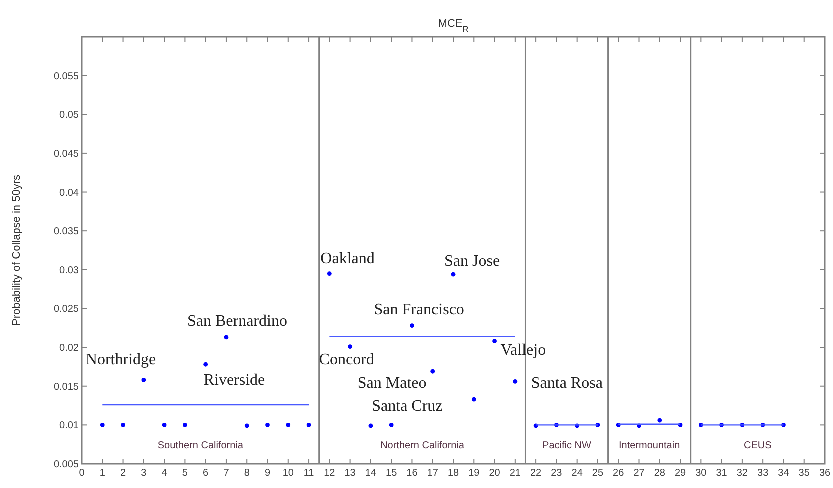 Image resolution: width=833 pixels, height=488 pixels. Describe the element at coordinates (422, 446) in the screenshot. I see `annotation: Northern California` at that location.